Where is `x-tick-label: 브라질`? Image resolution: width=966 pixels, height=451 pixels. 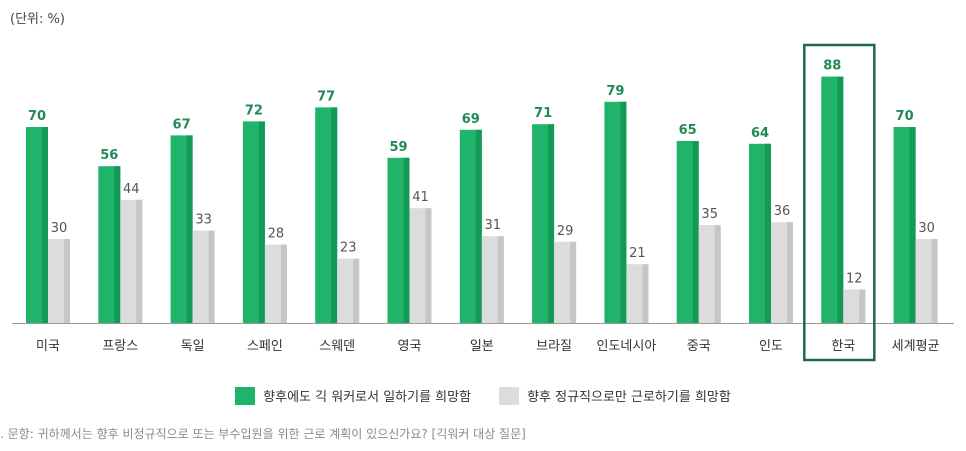
x-tick-label: 브라질 is located at coordinates (554, 346).